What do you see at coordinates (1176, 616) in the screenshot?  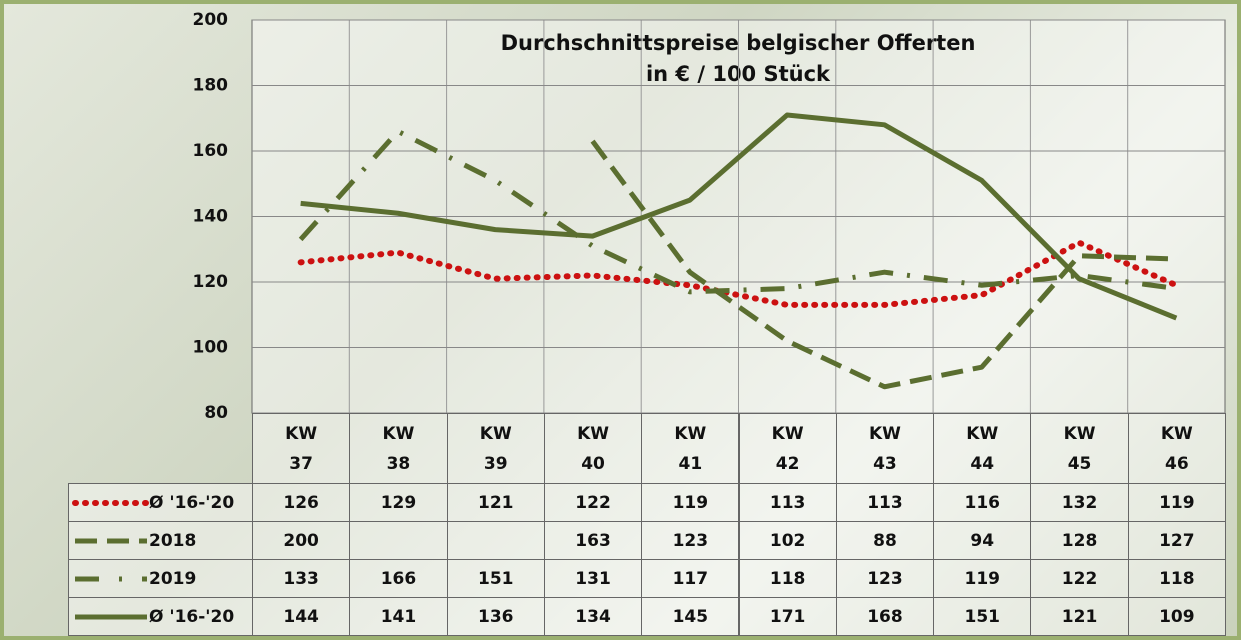 I see `value-cell: 109` at bounding box center [1176, 616].